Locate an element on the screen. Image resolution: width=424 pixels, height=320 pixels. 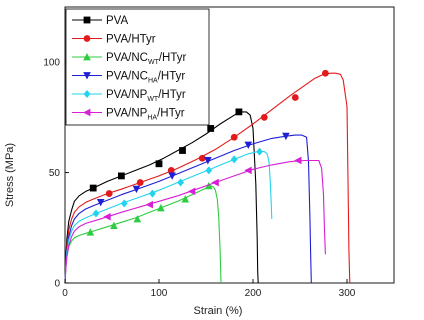
legend-box is located at coordinates (137, 67).